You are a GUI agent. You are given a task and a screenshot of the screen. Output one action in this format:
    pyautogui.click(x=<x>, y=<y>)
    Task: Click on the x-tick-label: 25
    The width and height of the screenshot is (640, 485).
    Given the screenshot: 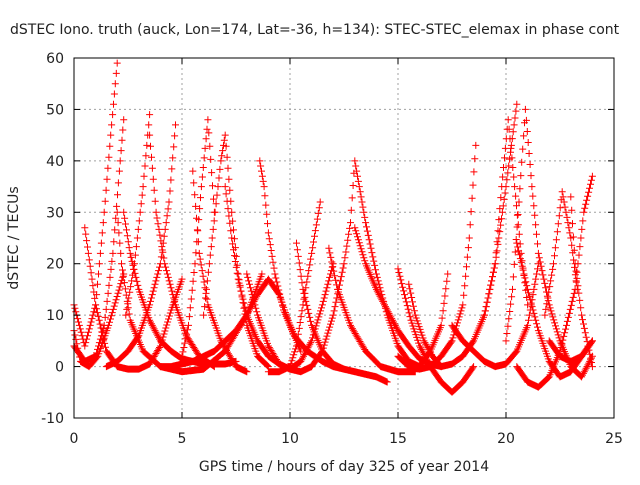 What is the action you would take?
    pyautogui.click(x=614, y=439)
    